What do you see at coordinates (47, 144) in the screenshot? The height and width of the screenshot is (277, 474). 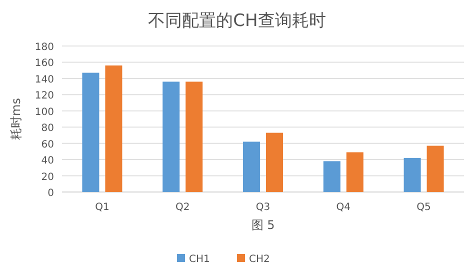 I see `y-tick-label: 60` at bounding box center [47, 144].